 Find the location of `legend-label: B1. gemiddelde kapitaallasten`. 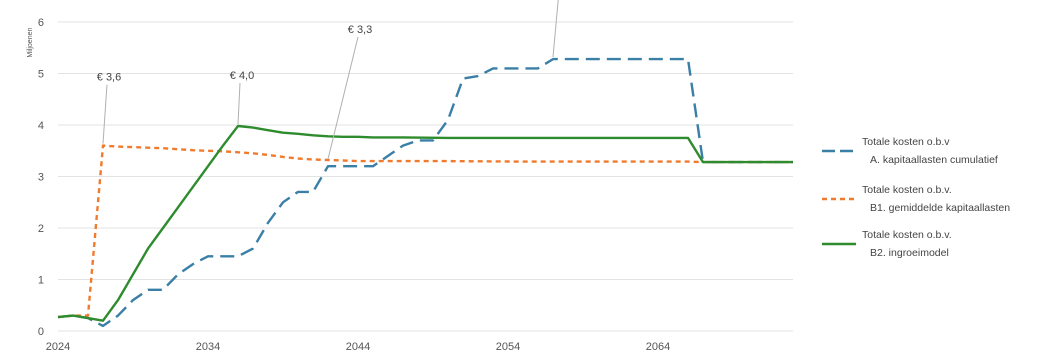

legend-label: B1. gemiddelde kapitaallasten is located at coordinates (940, 208).